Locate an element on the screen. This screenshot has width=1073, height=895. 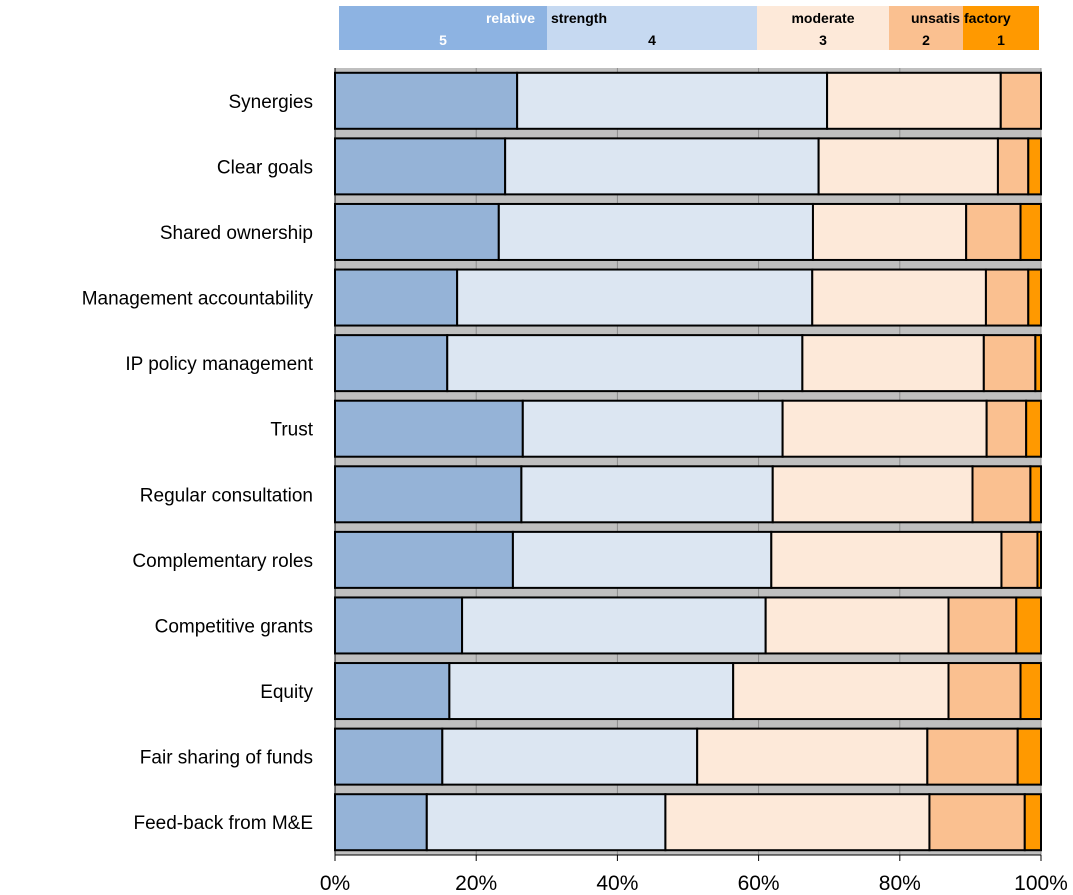
x-tick-label: 60% is located at coordinates (759, 883).